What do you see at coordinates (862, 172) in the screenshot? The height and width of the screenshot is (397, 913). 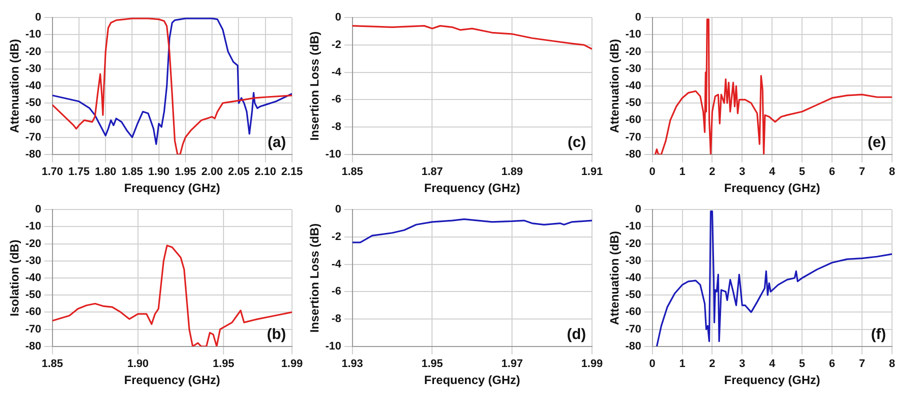 I see `x-tick-label: 7` at bounding box center [862, 172].